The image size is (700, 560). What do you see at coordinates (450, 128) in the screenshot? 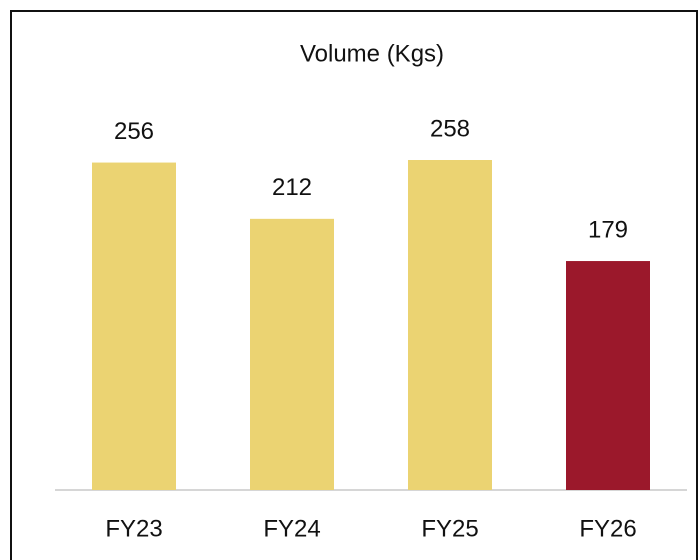
I see `data-label: 258` at bounding box center [450, 128].